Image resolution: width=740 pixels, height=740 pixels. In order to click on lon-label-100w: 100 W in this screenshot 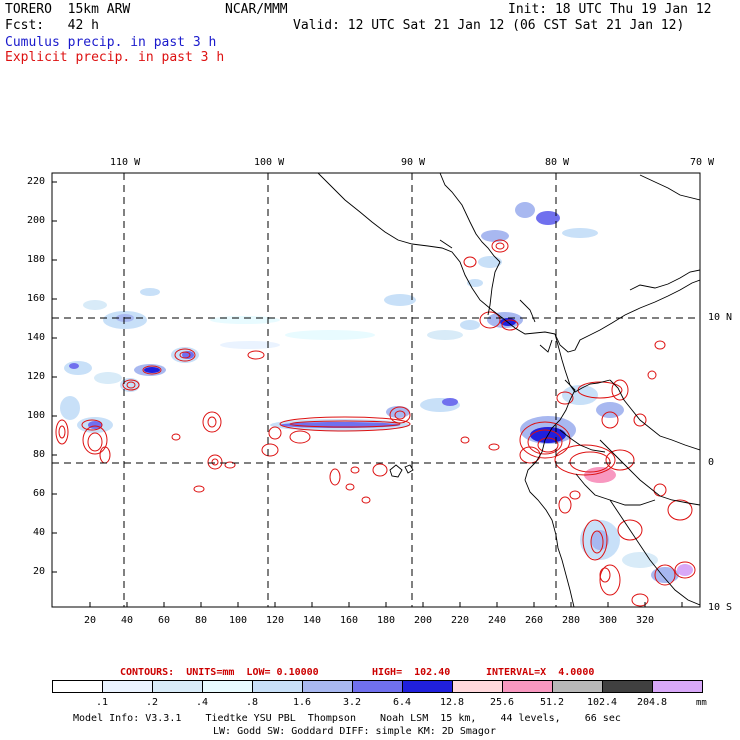, I will do `click(269, 162)`.